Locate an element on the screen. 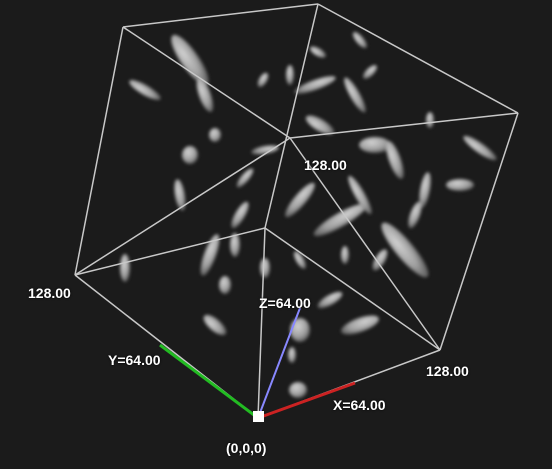  x-axis-label: X=64.00 is located at coordinates (359, 405).